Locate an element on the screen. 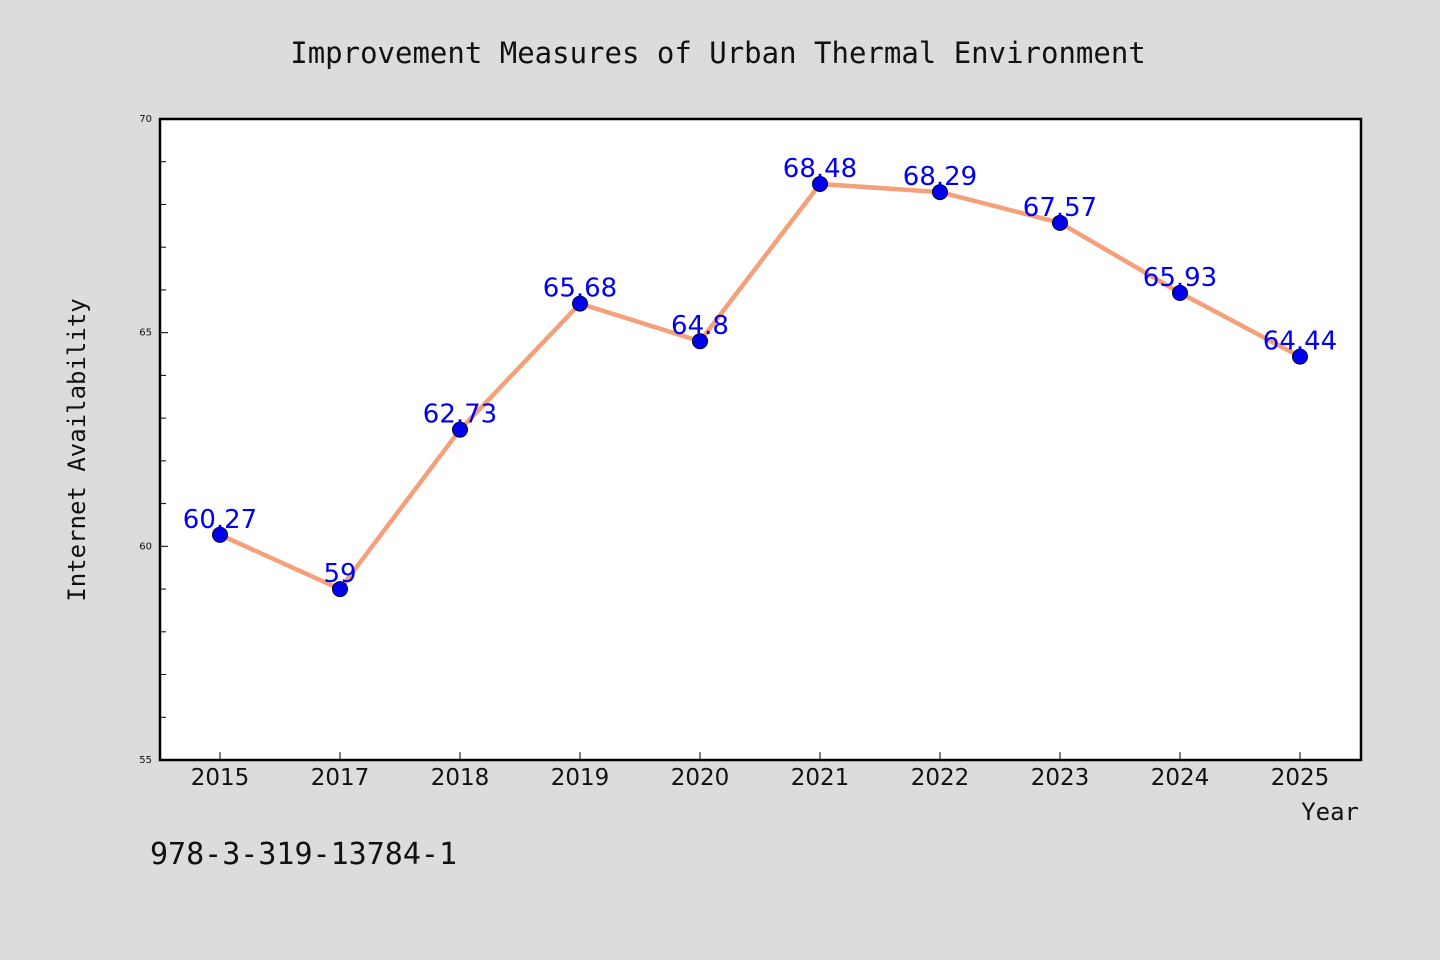  x-tick-label: 2018 is located at coordinates (460, 778).